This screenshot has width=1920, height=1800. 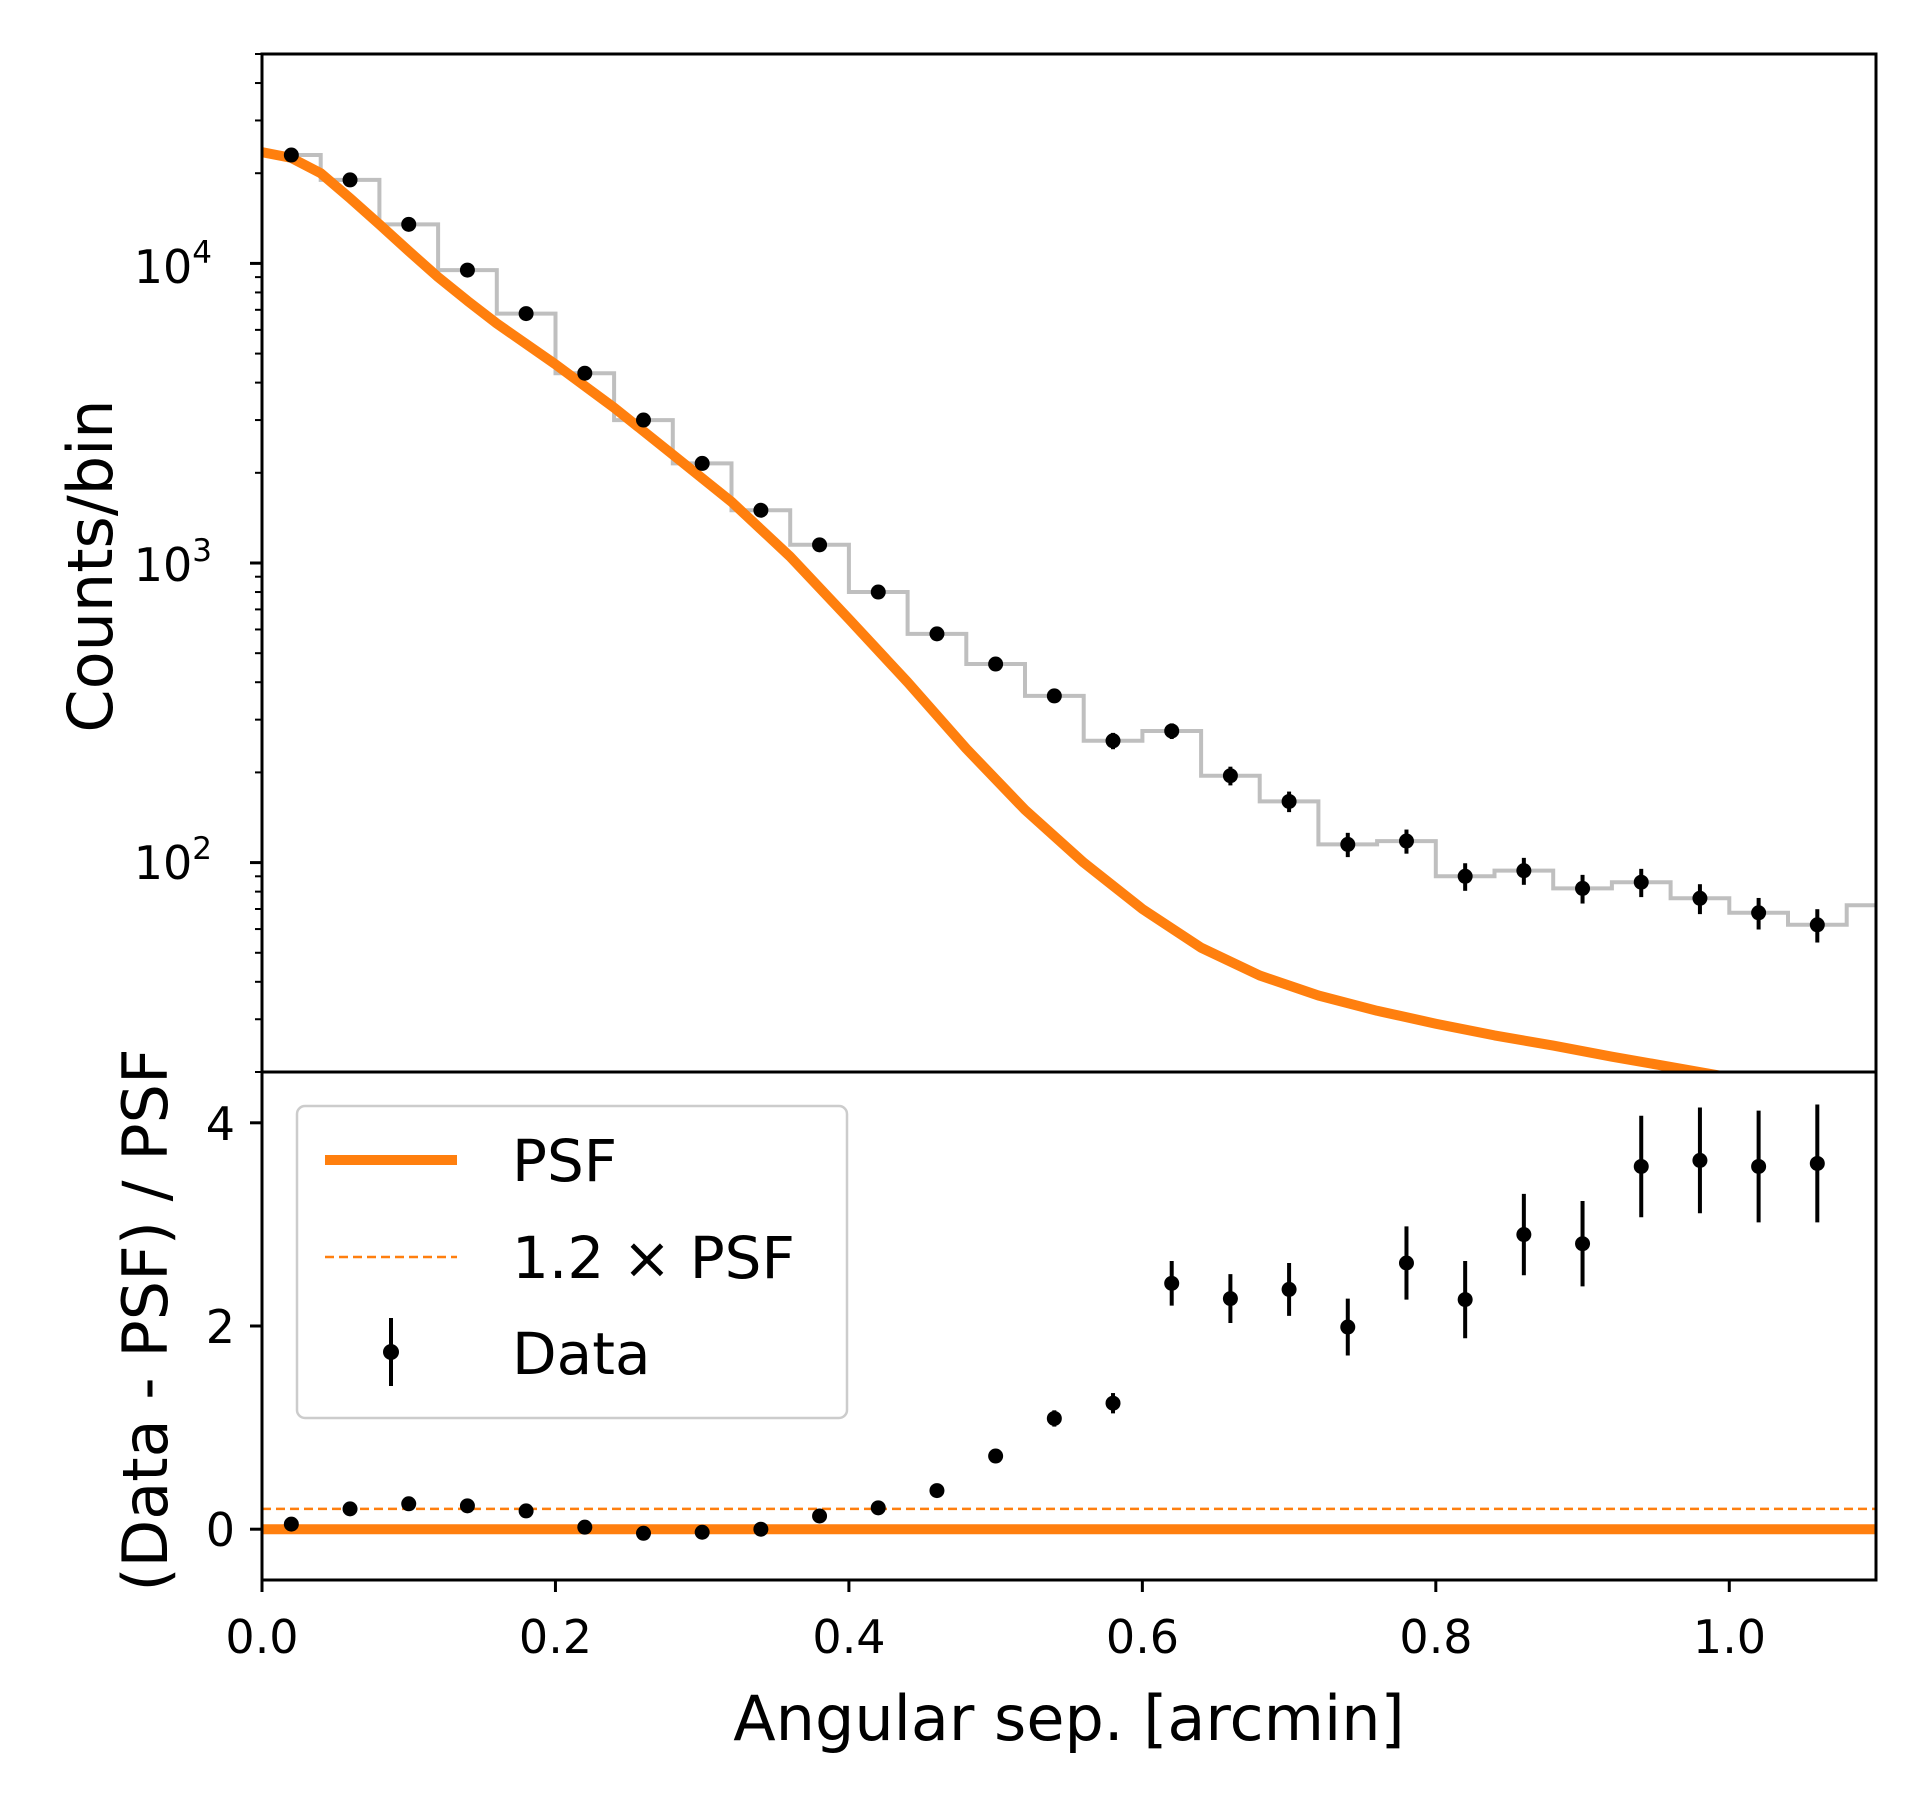 I want to click on top-y-axis-label: Counts/bin, so click(x=90, y=565).